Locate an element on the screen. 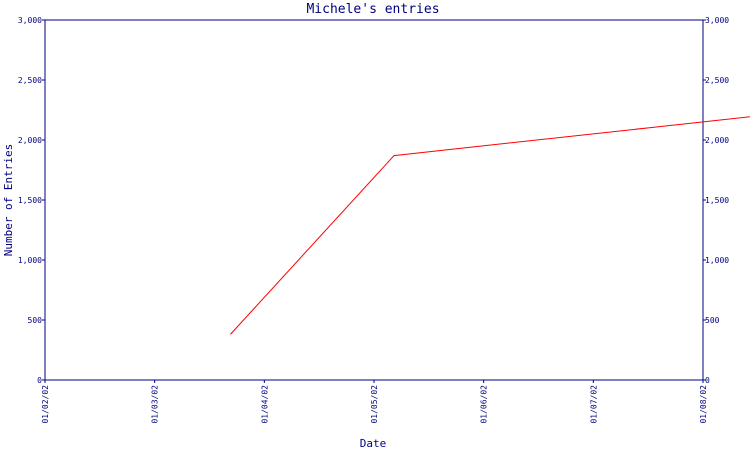  x-tick-label: 01/07/02 is located at coordinates (593, 404).